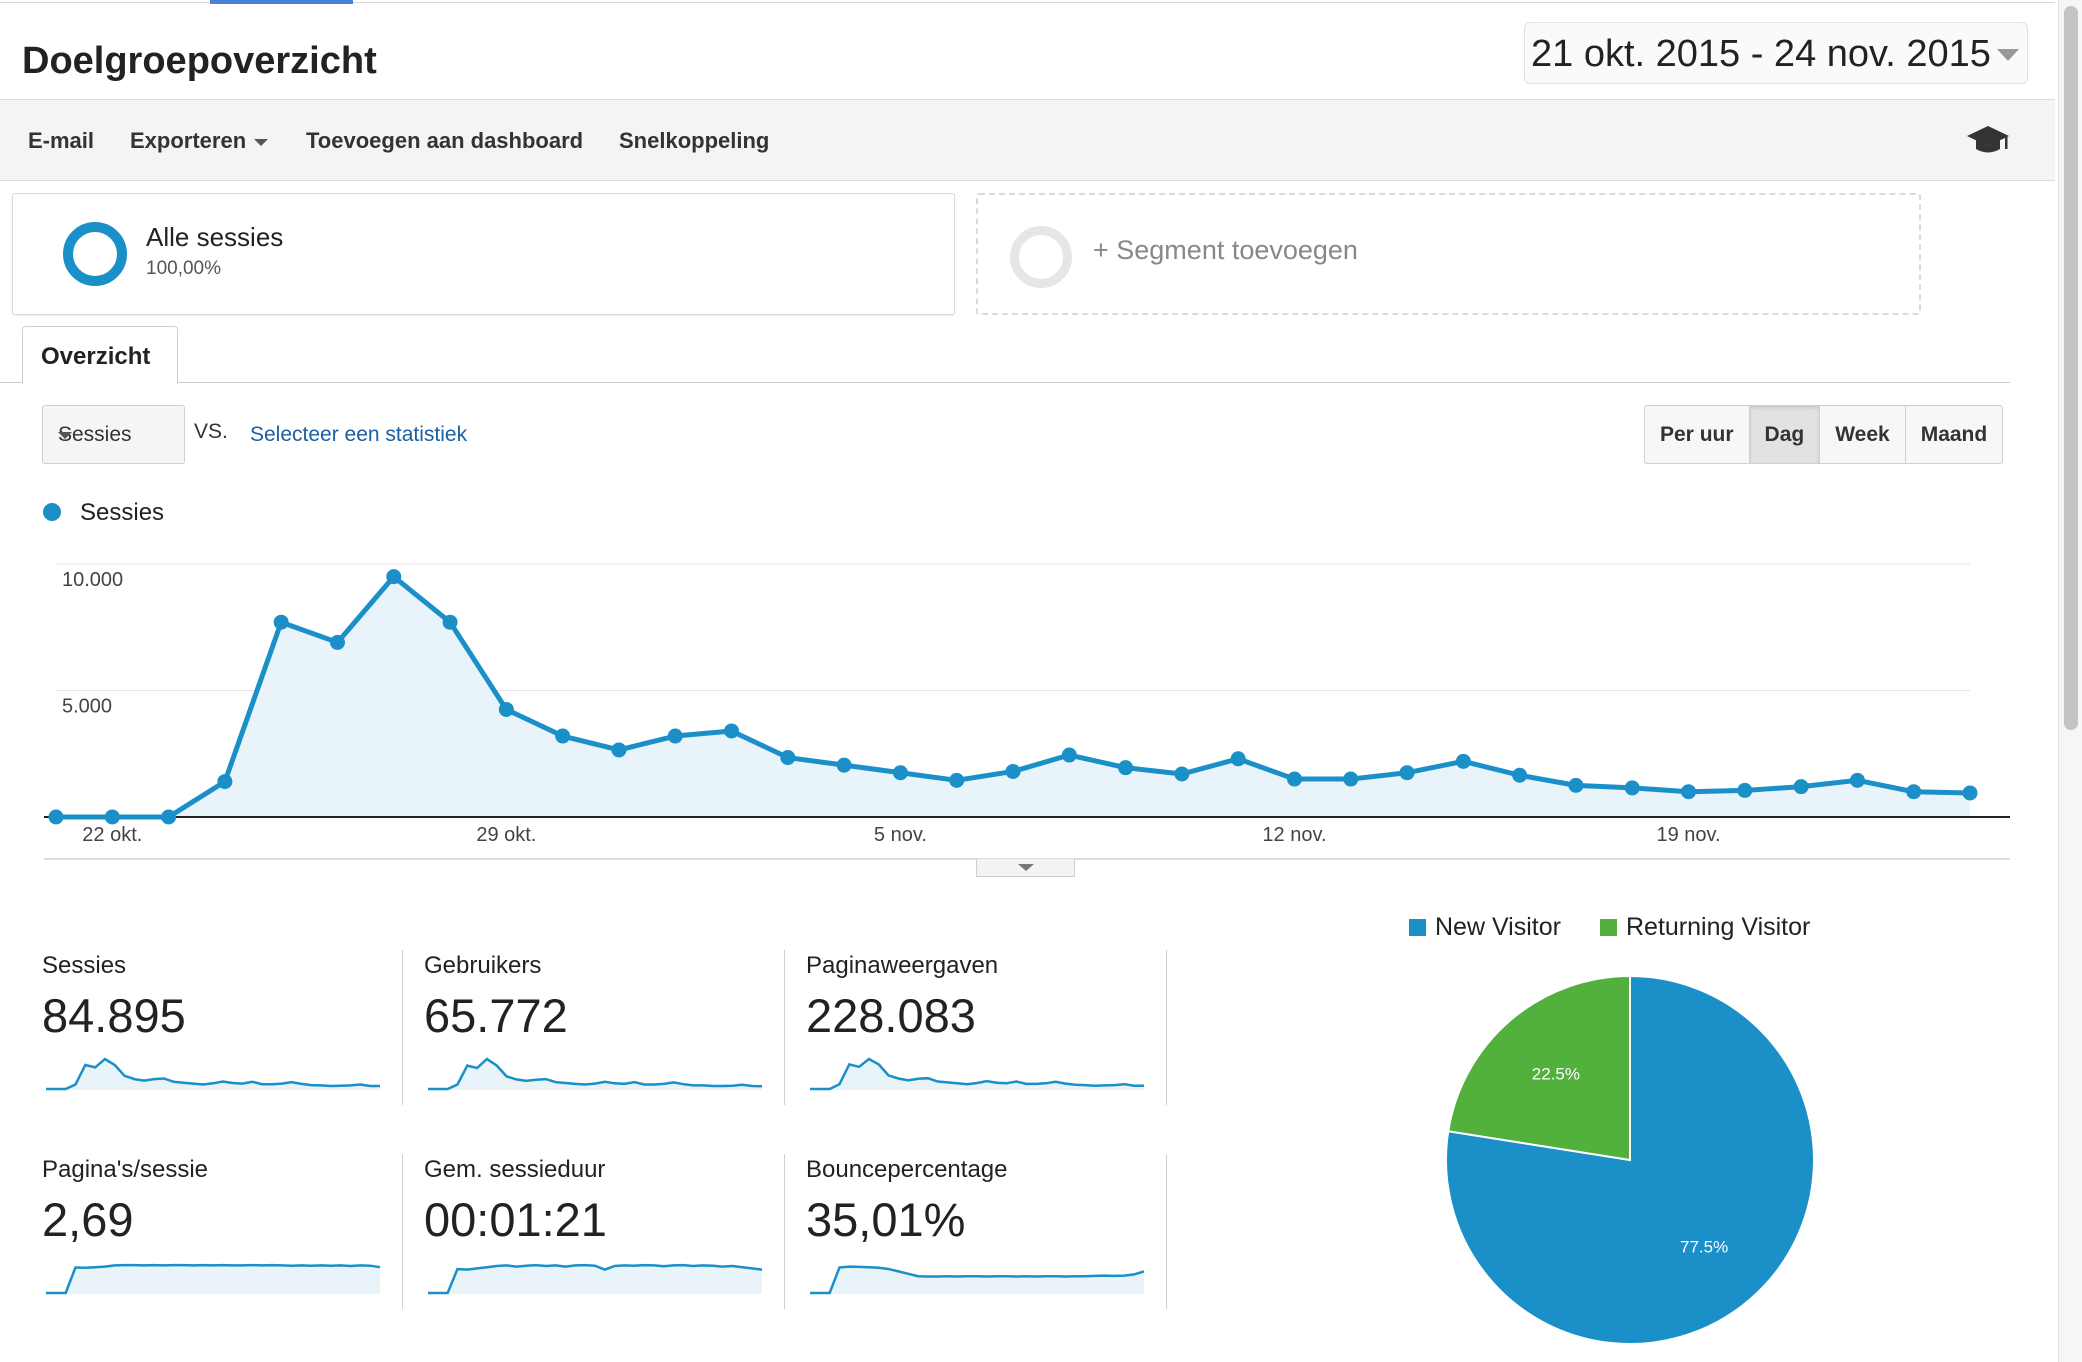  I want to click on date-range-picker: 21 okt. 2015 - 24 nov. 2015, so click(1776, 53).